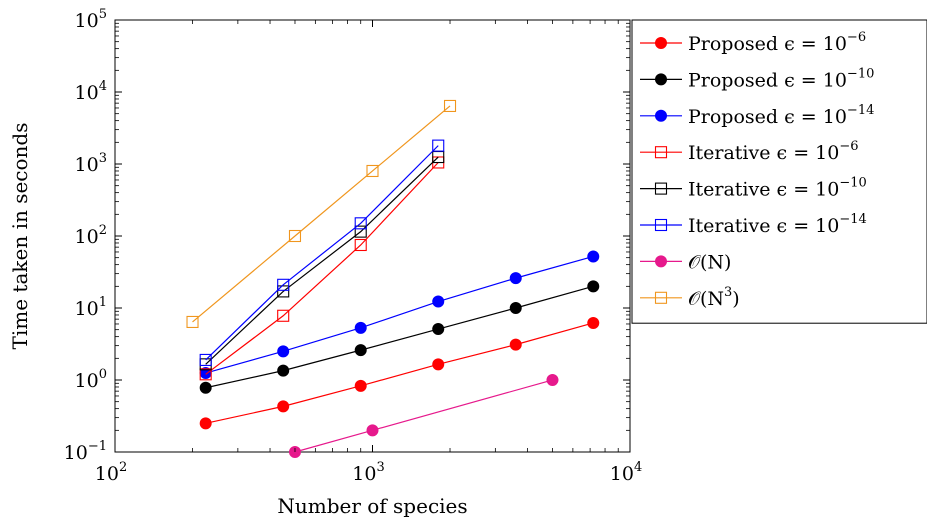  I want to click on legend-entry: Iterative ϵ = 10−10, so click(753, 188).